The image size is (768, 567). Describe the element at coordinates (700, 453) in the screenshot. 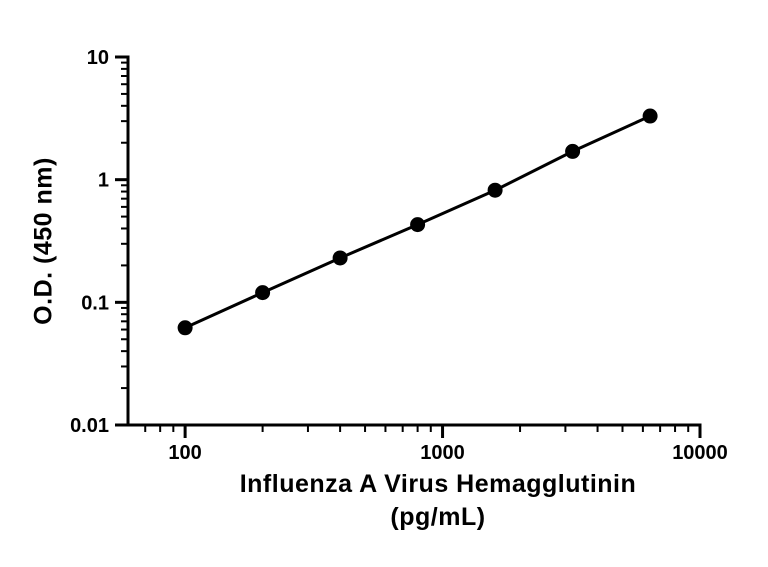

I see `x-tick-label: 10000` at that location.